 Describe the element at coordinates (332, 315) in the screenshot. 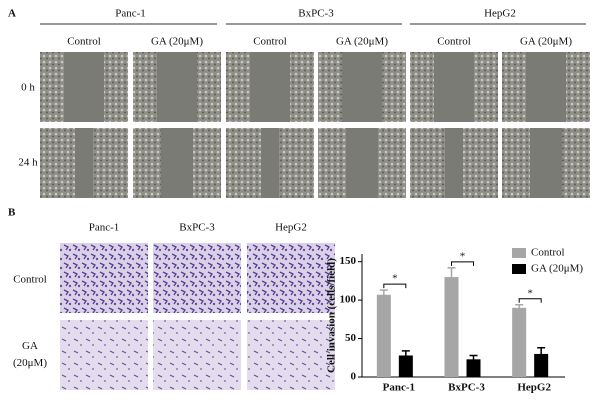

I see `y-axis-label: Cell invasion (cells/field)` at that location.